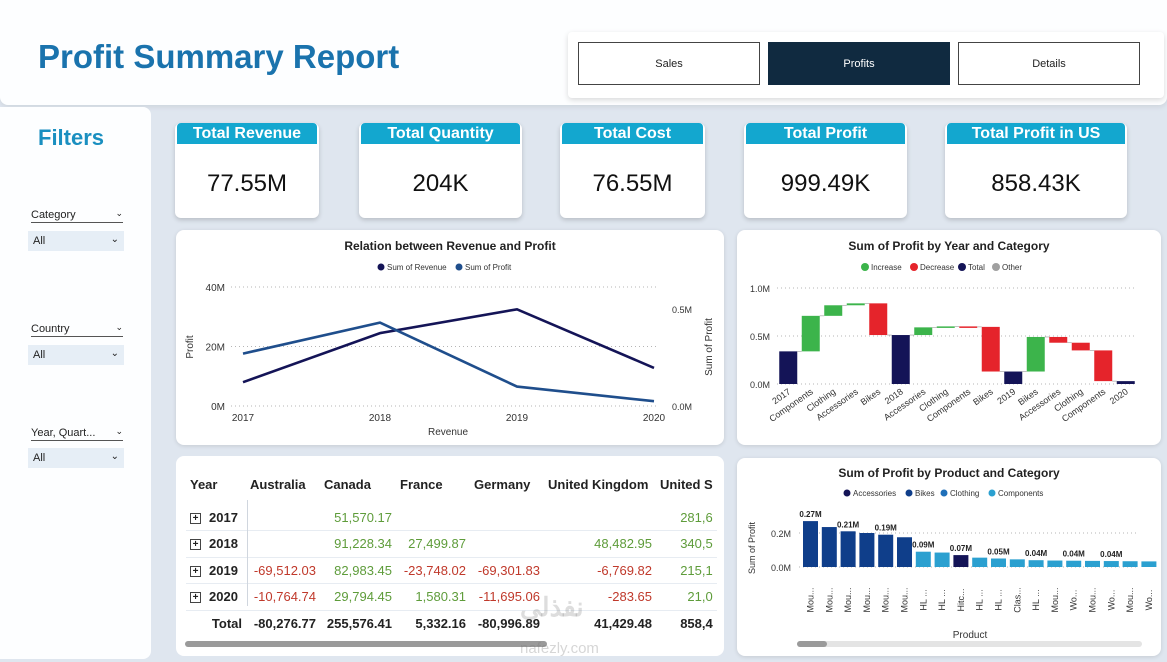 Image resolution: width=1167 pixels, height=662 pixels. Describe the element at coordinates (247, 170) in the screenshot. I see `kpi-total-revenue: Total Revenue 77.55M` at that location.